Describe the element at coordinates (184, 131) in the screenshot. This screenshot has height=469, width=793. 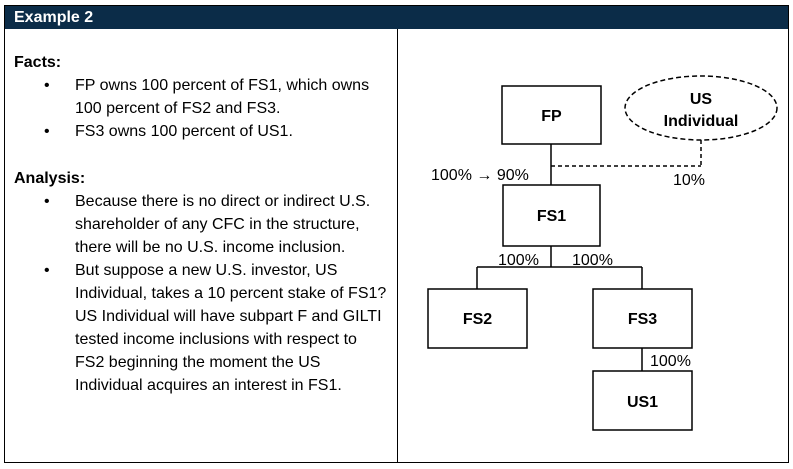
I see `facts-item-text: FS3 owns 100 percent of US1.` at that location.